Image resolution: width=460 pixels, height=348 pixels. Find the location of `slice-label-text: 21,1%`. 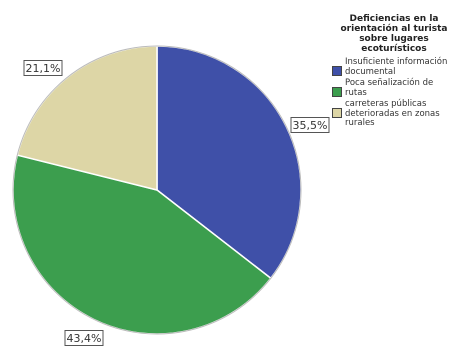

slice-label-text: 21,1% is located at coordinates (43, 68).